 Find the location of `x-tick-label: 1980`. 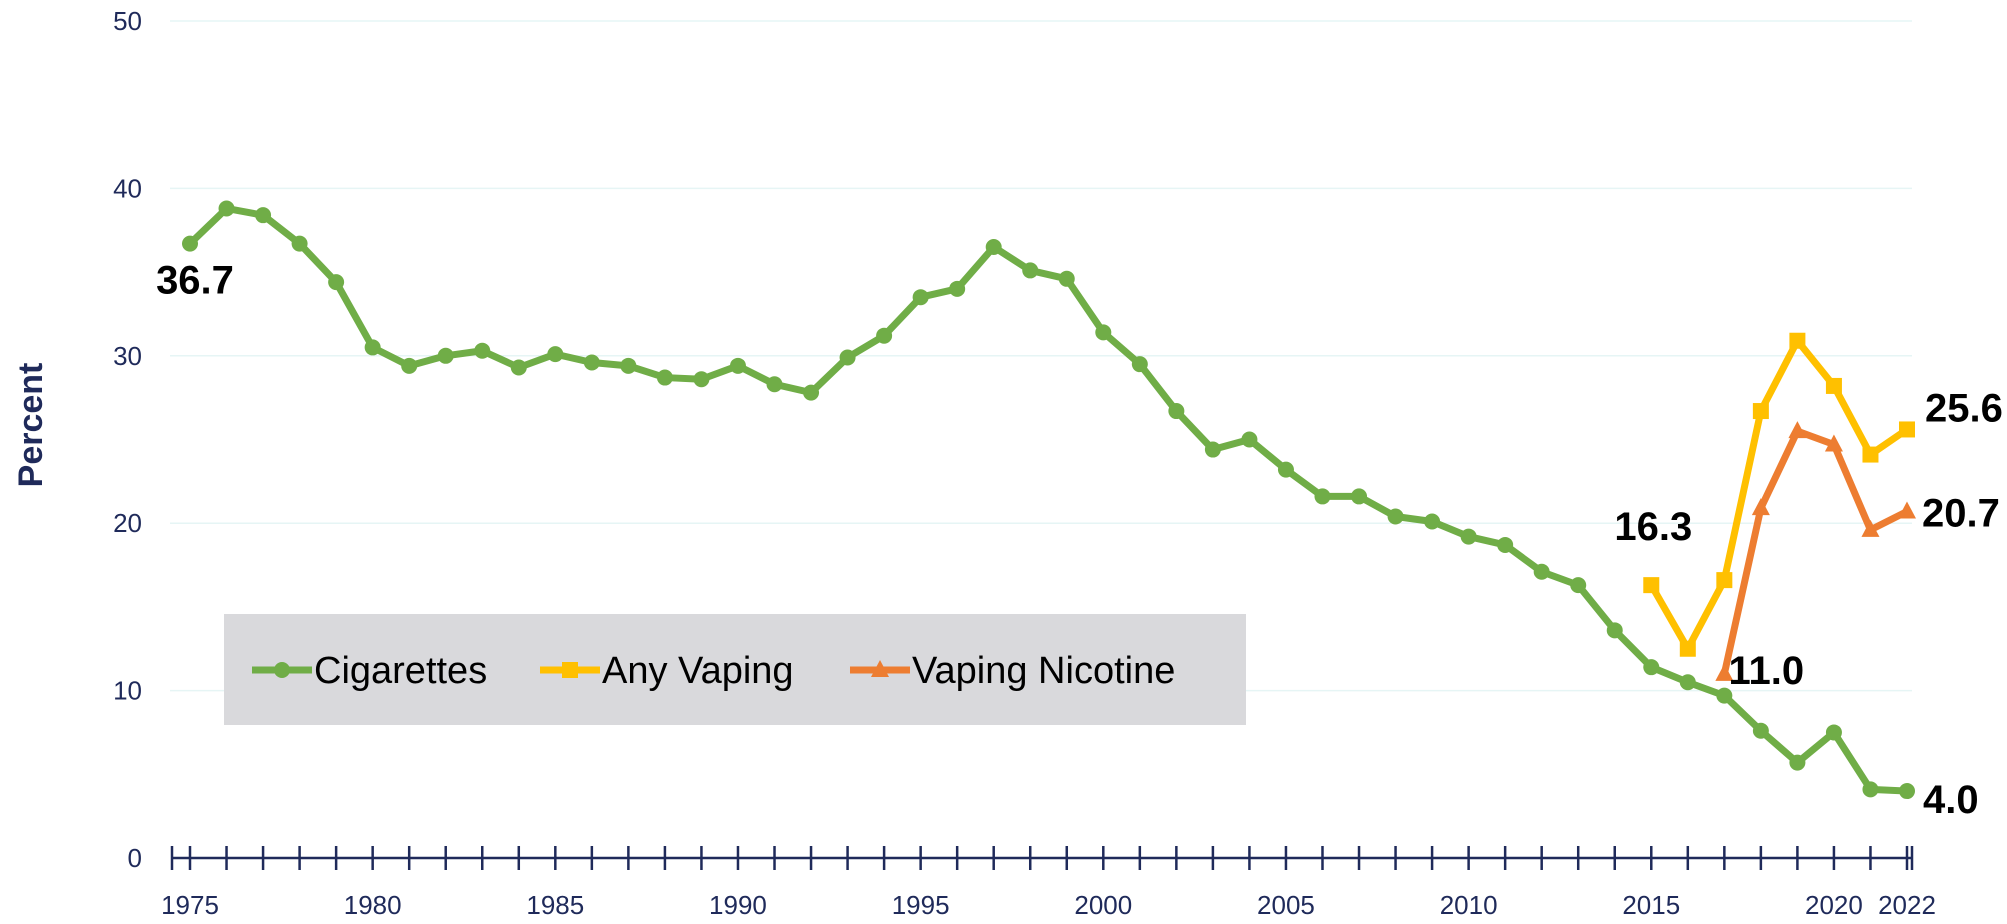

x-tick-label: 1980 is located at coordinates (373, 905).